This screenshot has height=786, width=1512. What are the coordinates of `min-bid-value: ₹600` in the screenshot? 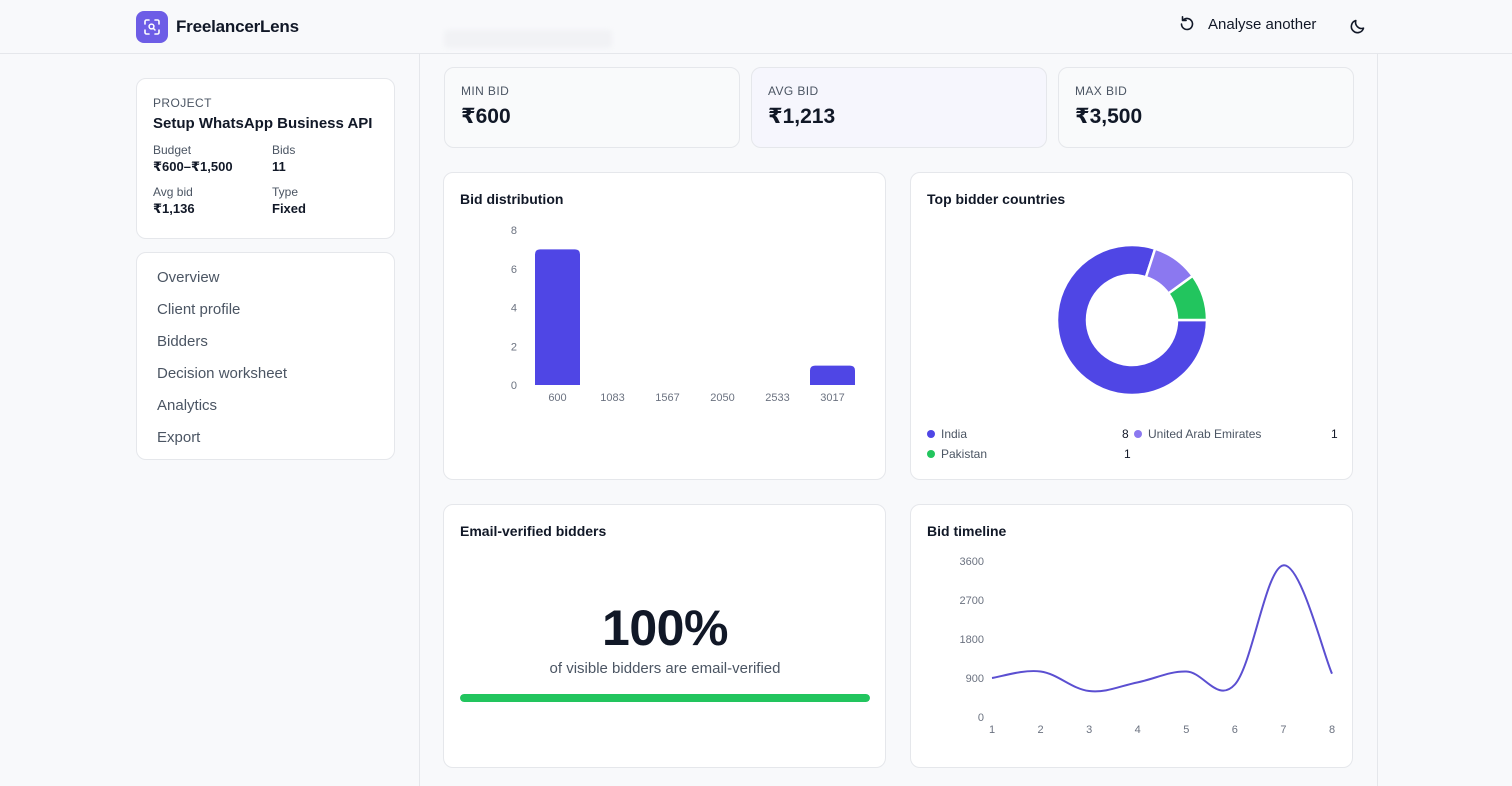 It's located at (486, 116).